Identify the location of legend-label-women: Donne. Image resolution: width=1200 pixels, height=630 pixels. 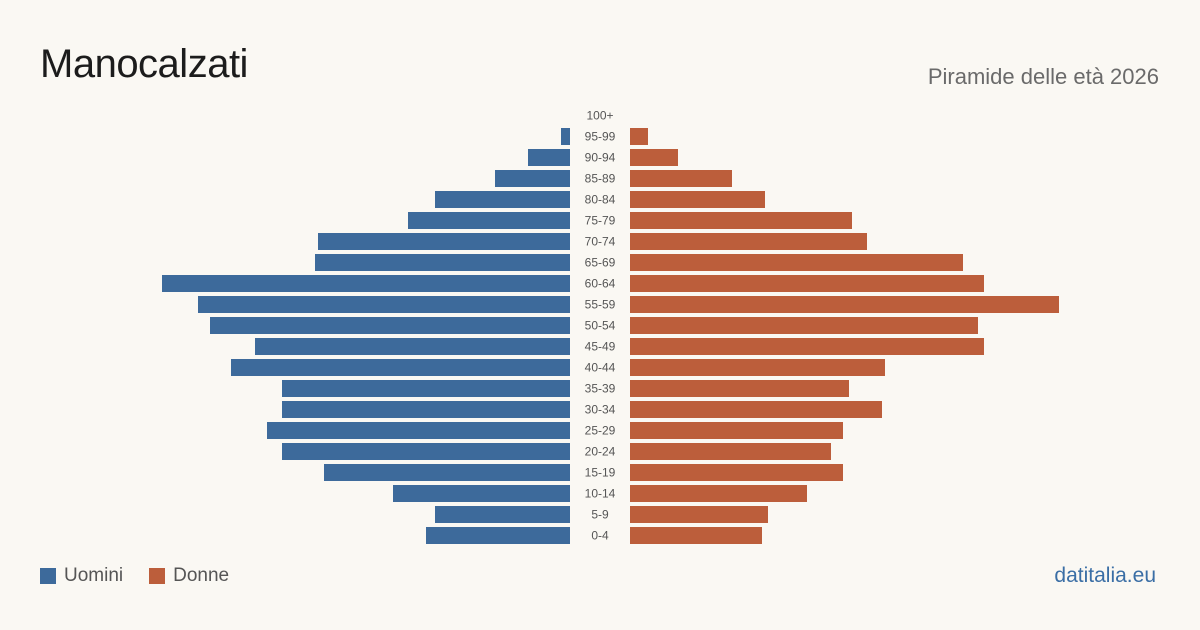
(201, 575).